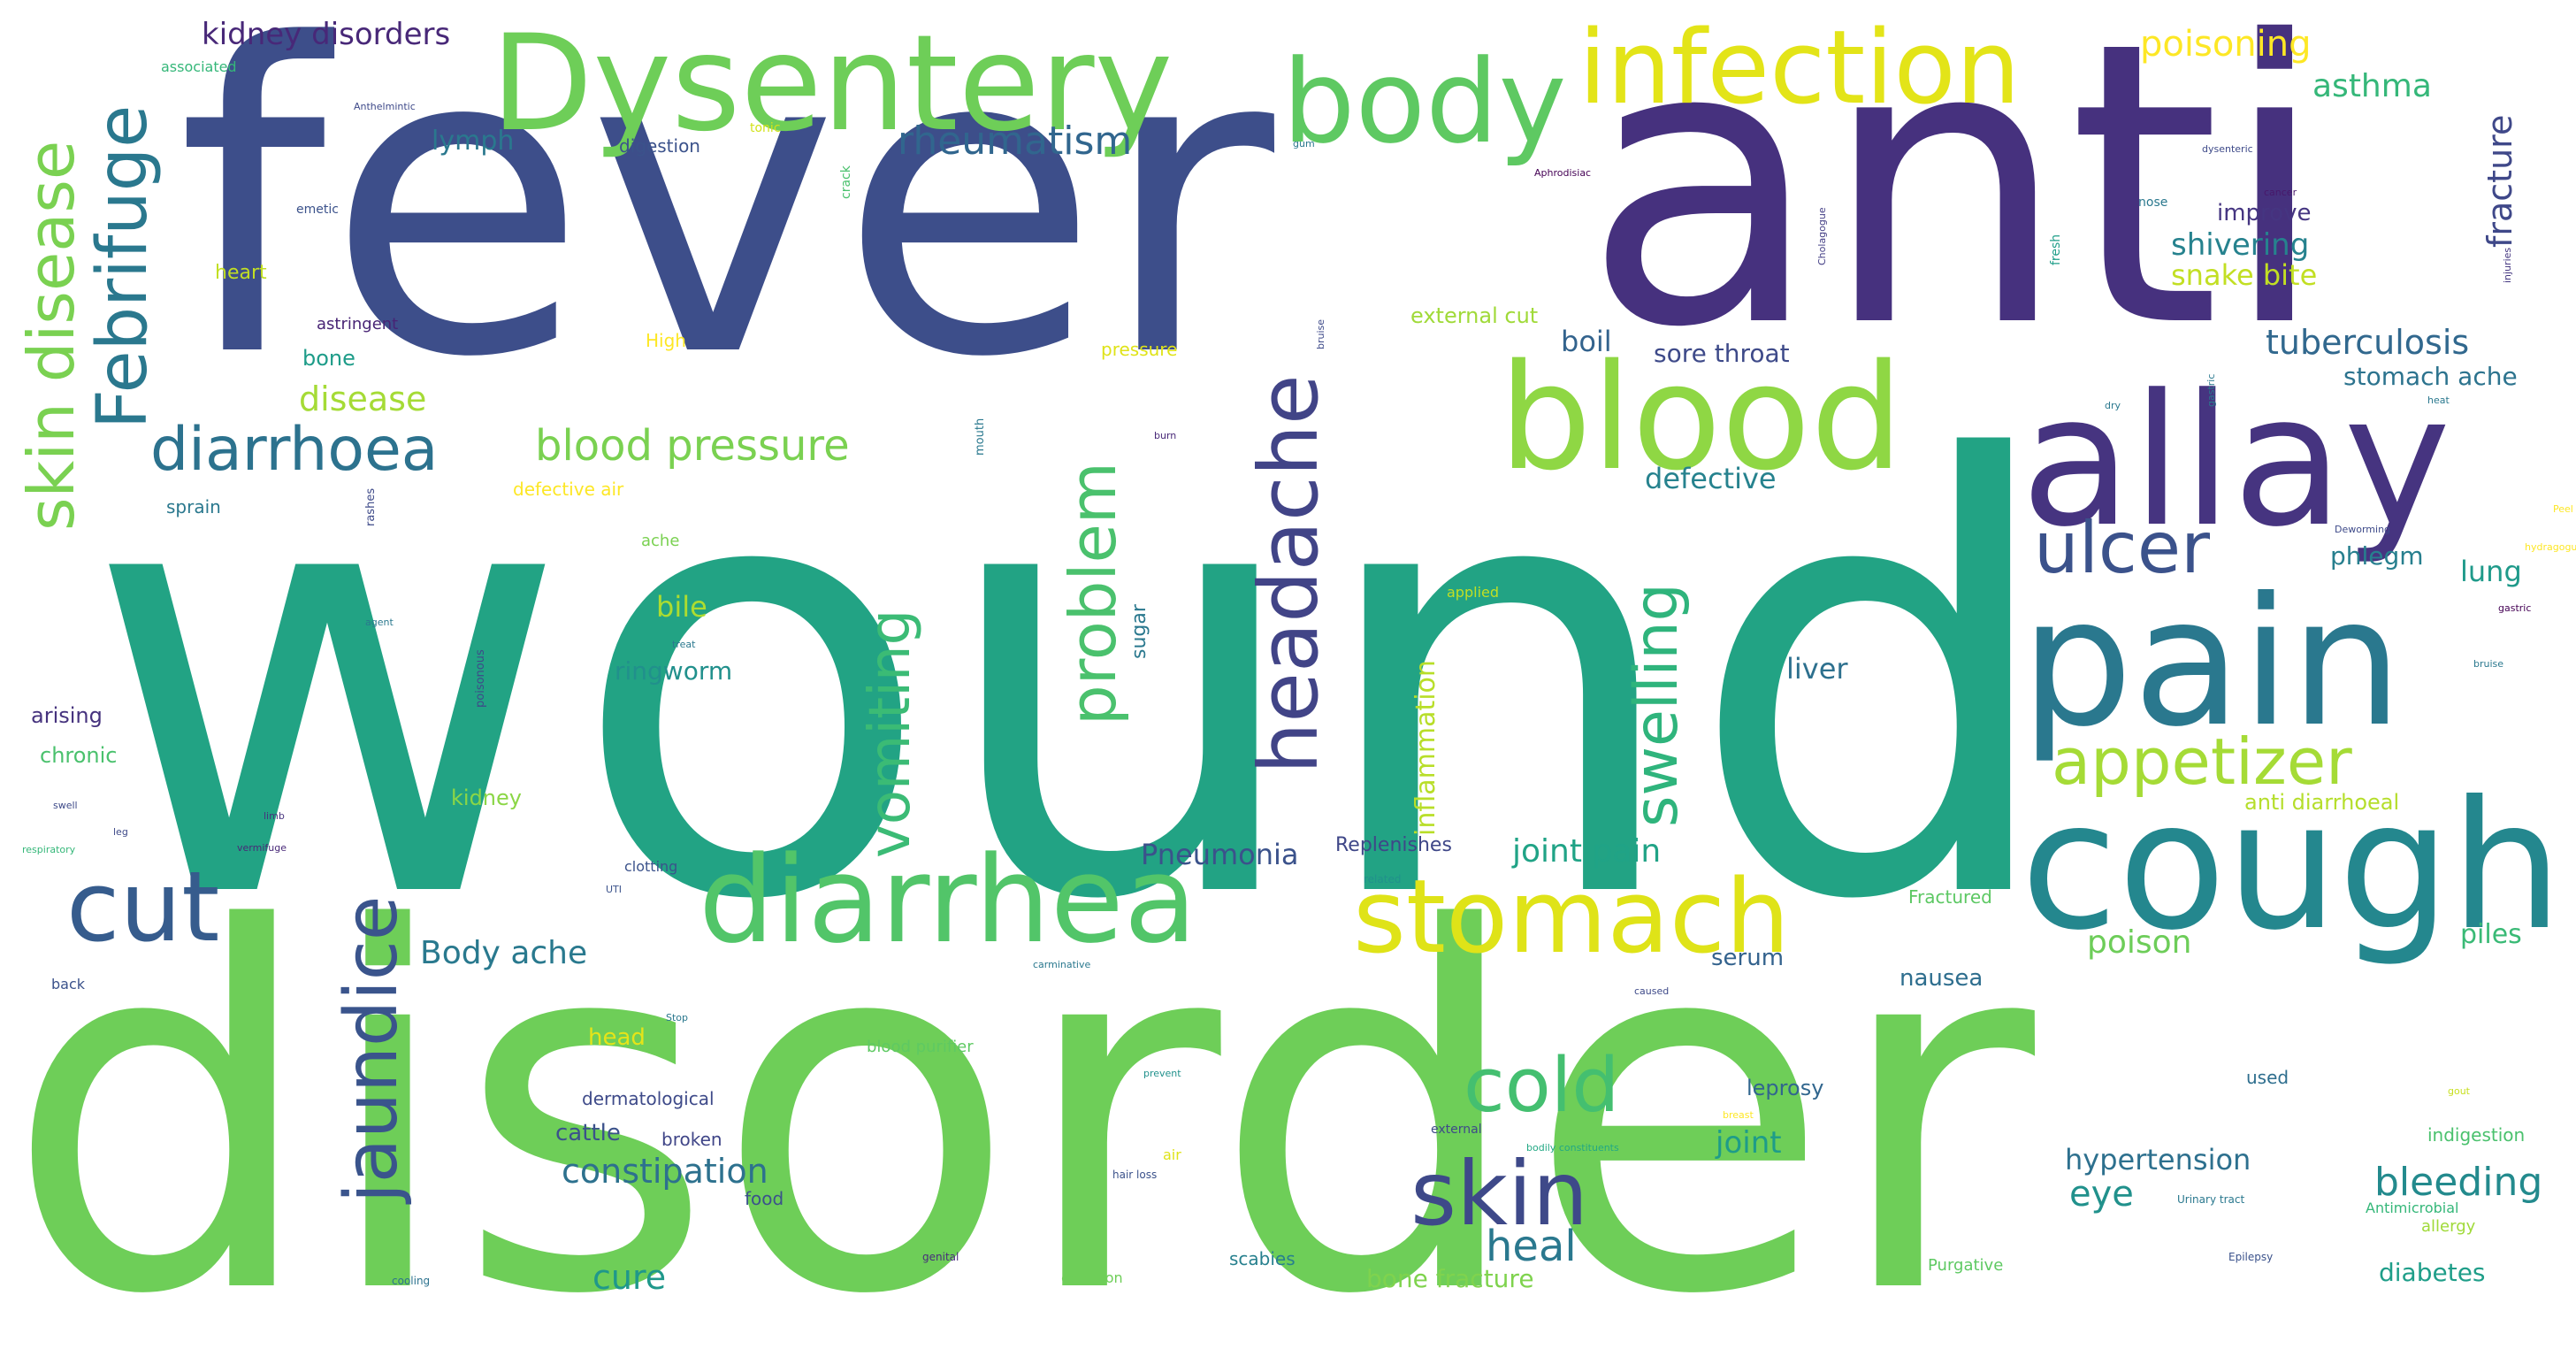 This screenshot has width=2576, height=1349. Describe the element at coordinates (1956, 206) in the screenshot. I see `word-anti: anti` at that location.